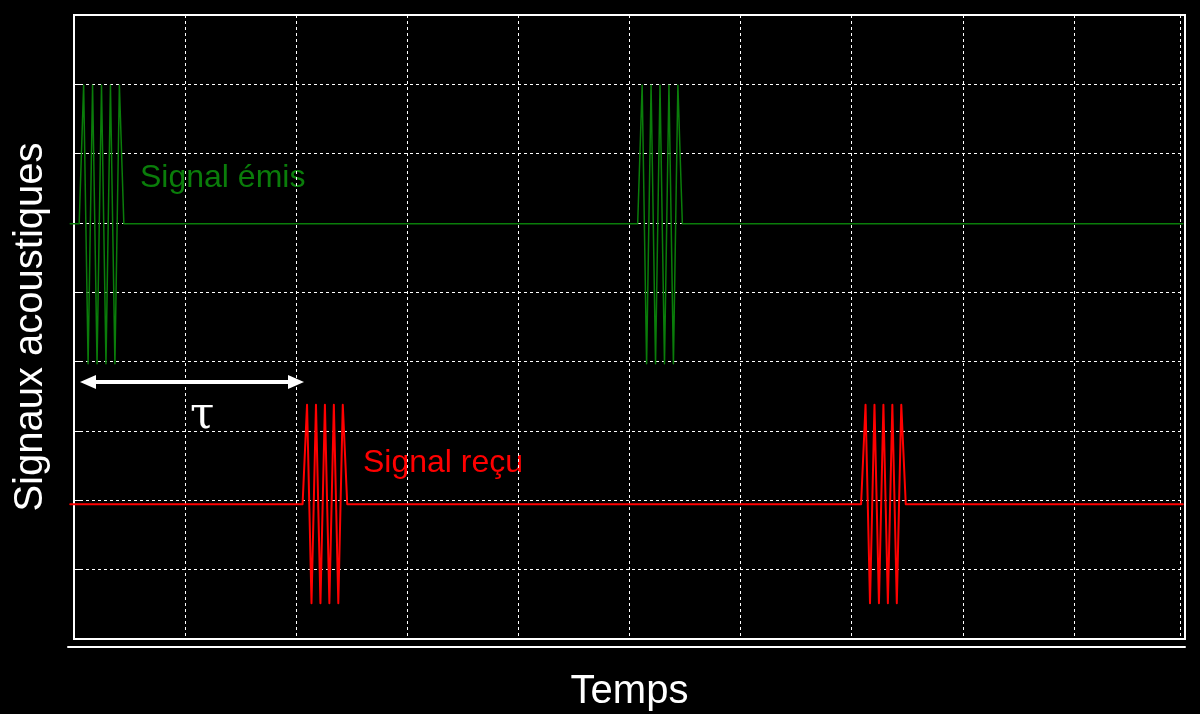 This screenshot has width=1200, height=714. Describe the element at coordinates (223, 176) in the screenshot. I see `series-label: Signal émis` at that location.